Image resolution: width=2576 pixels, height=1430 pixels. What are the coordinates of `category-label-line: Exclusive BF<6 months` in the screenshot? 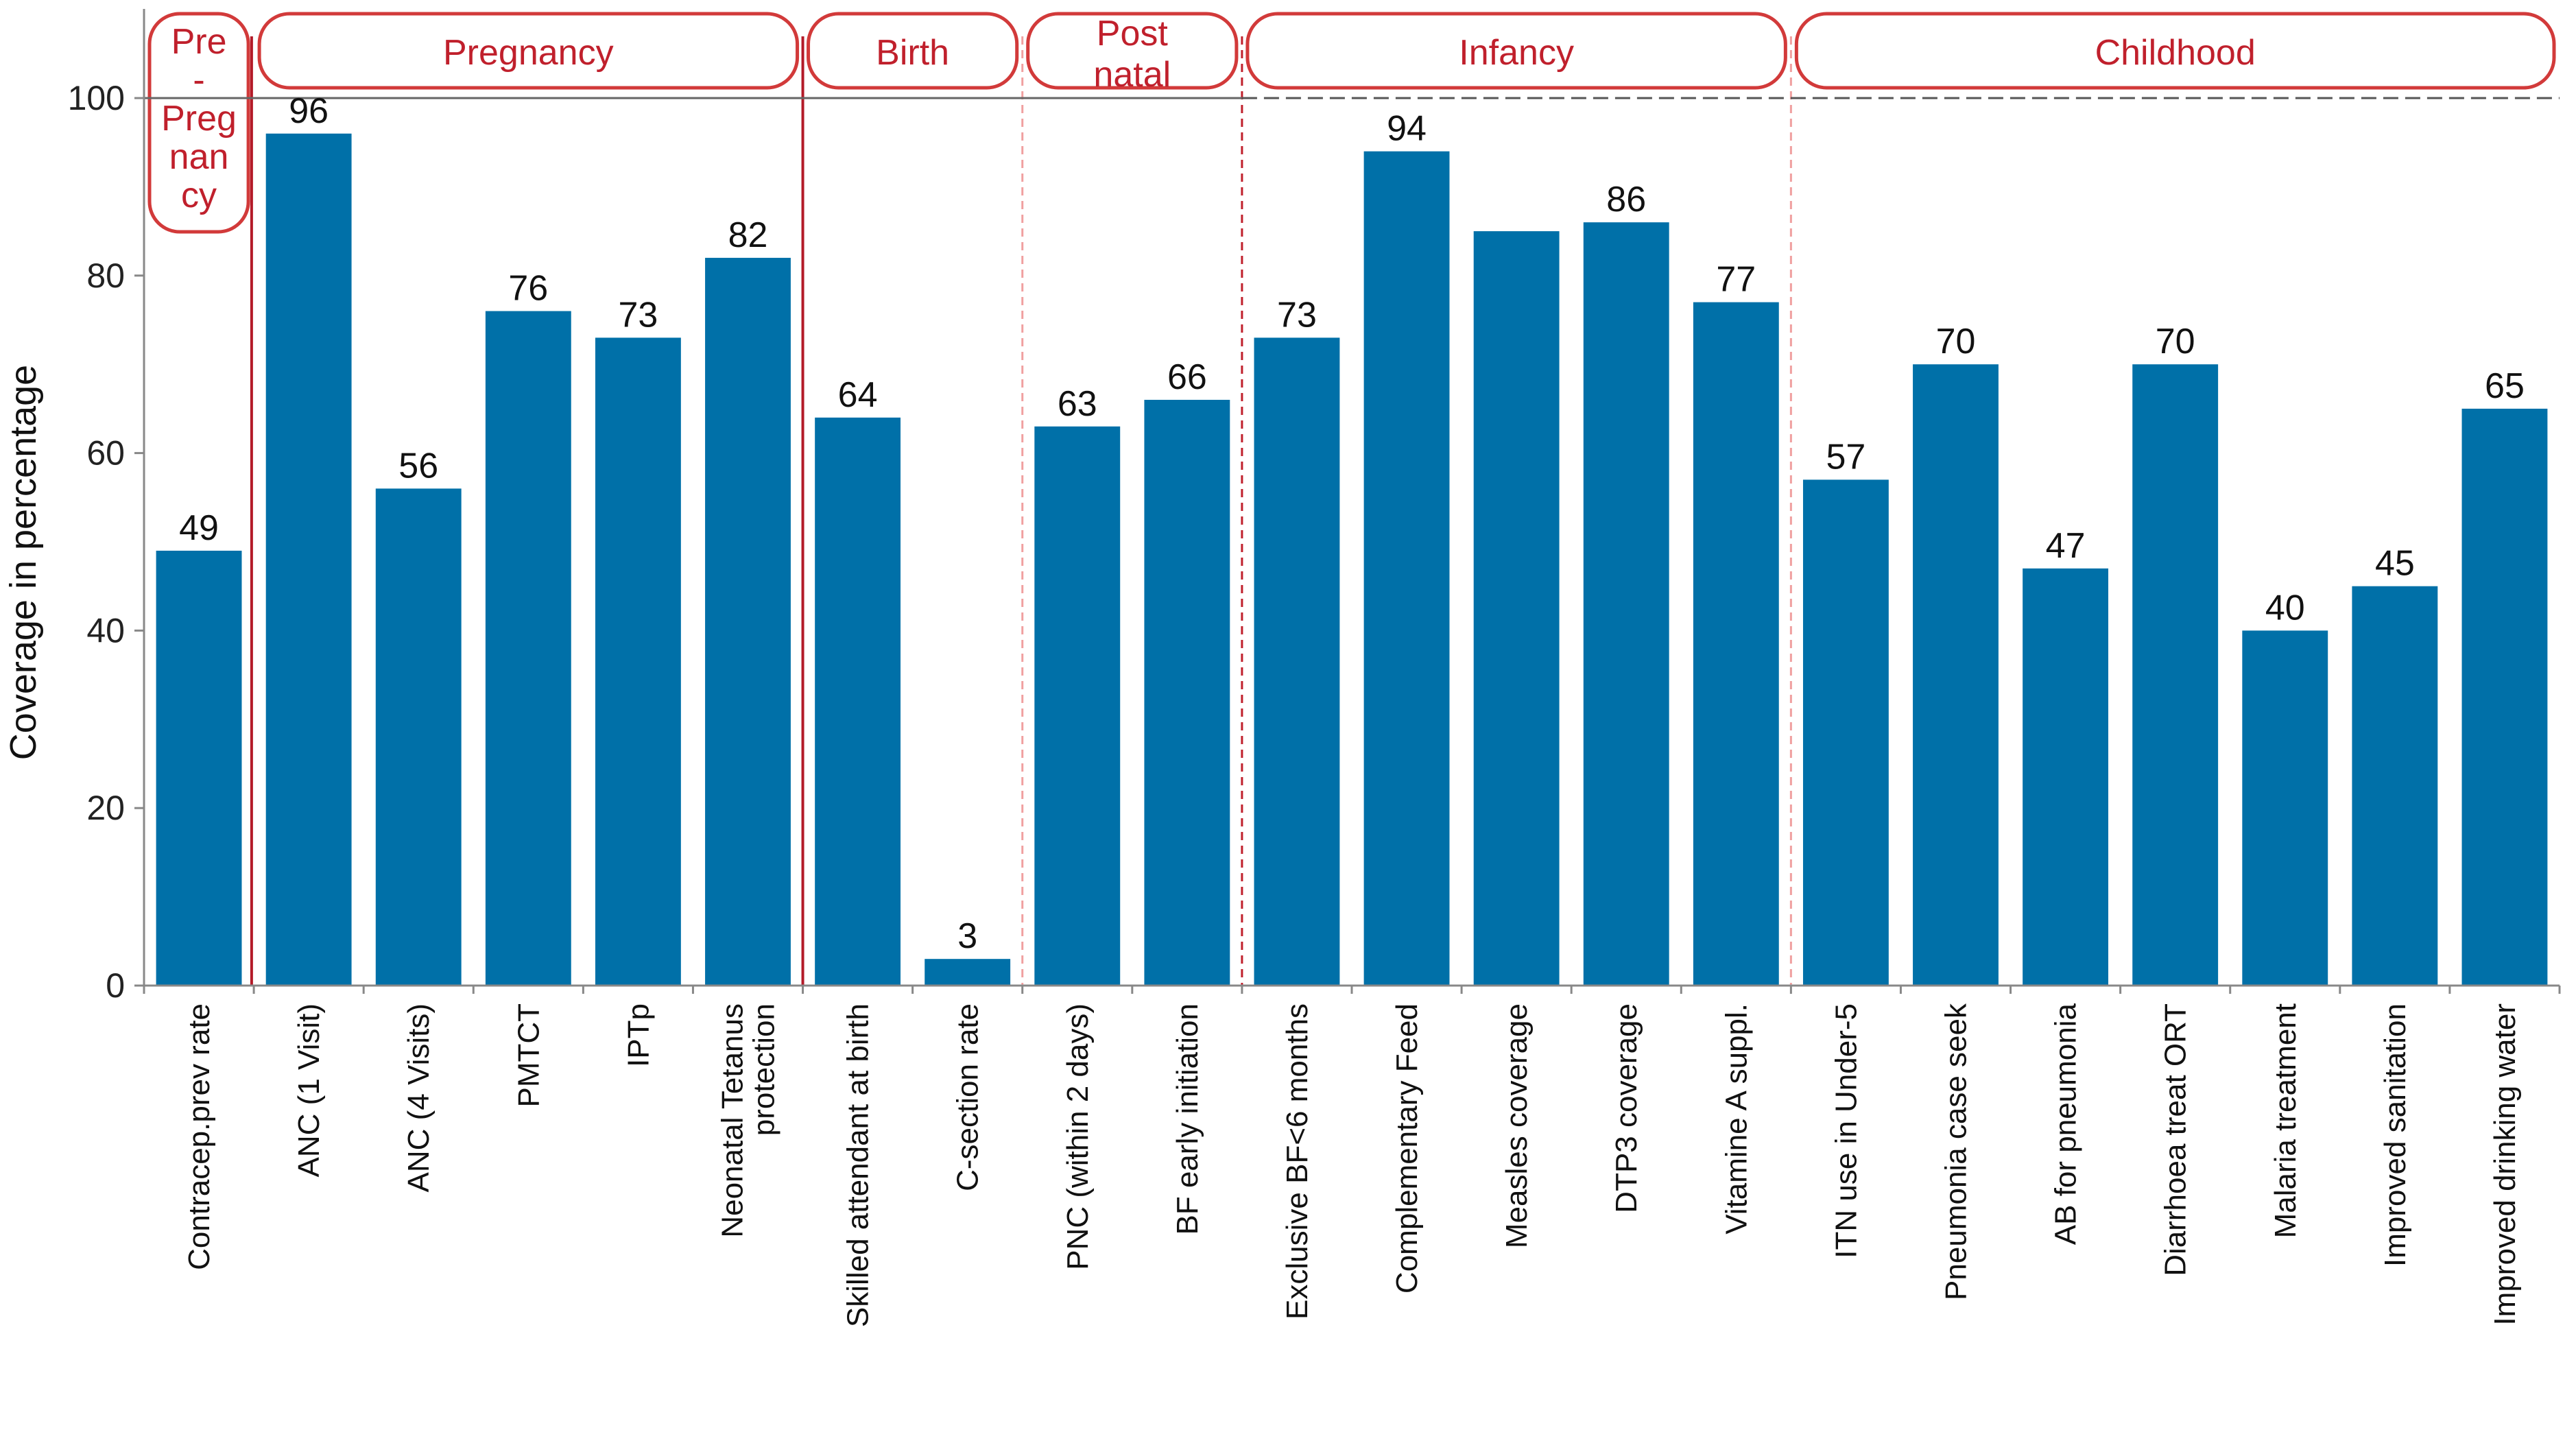 It's located at (1297, 1161).